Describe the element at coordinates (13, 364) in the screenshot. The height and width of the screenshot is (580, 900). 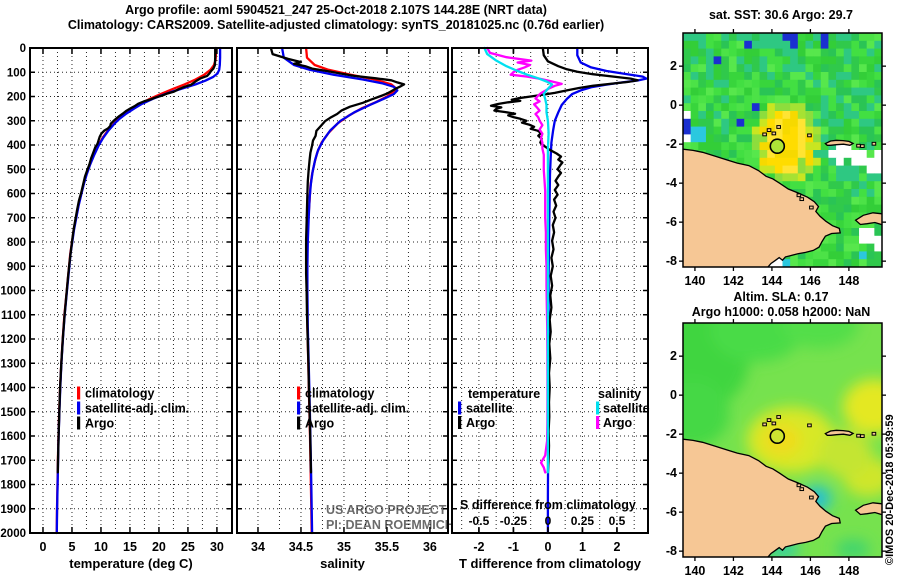
I see `axis-label: 1300` at that location.